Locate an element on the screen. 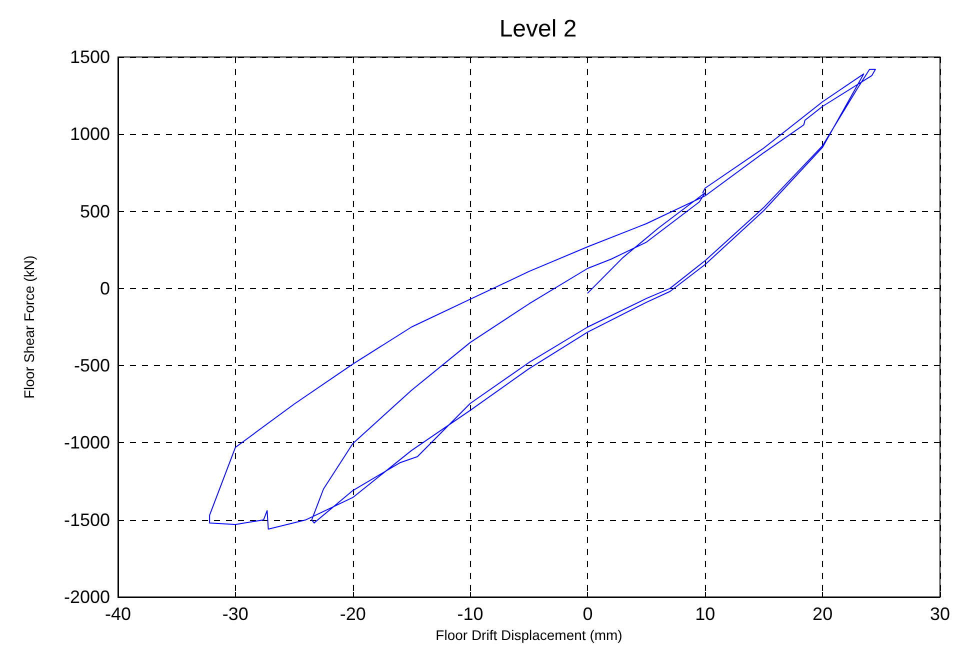 The width and height of the screenshot is (959, 658). y-tick-label: 1000 is located at coordinates (90, 134).